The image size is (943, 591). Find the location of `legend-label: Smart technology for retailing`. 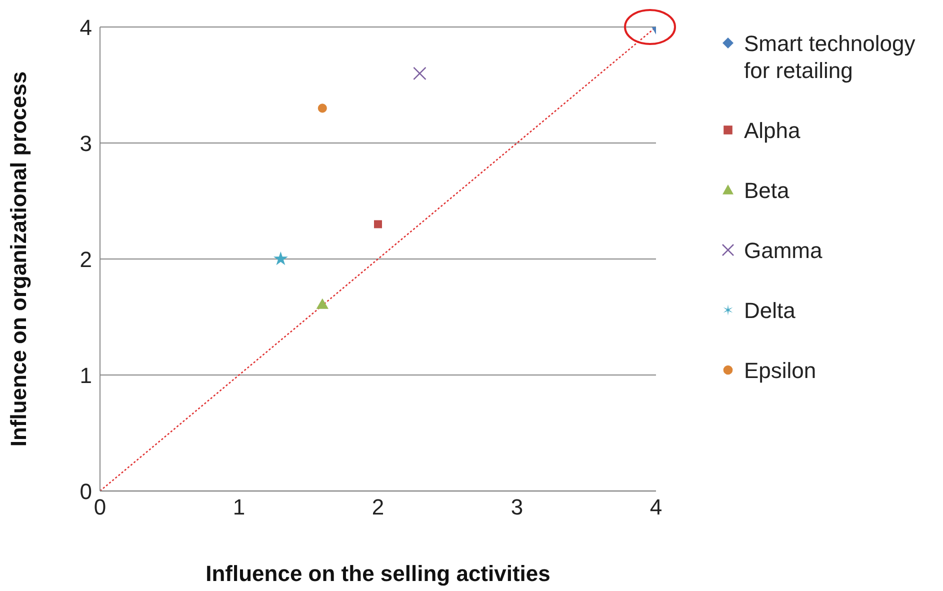

legend-label: Smart technology for retailing is located at coordinates (830, 57).